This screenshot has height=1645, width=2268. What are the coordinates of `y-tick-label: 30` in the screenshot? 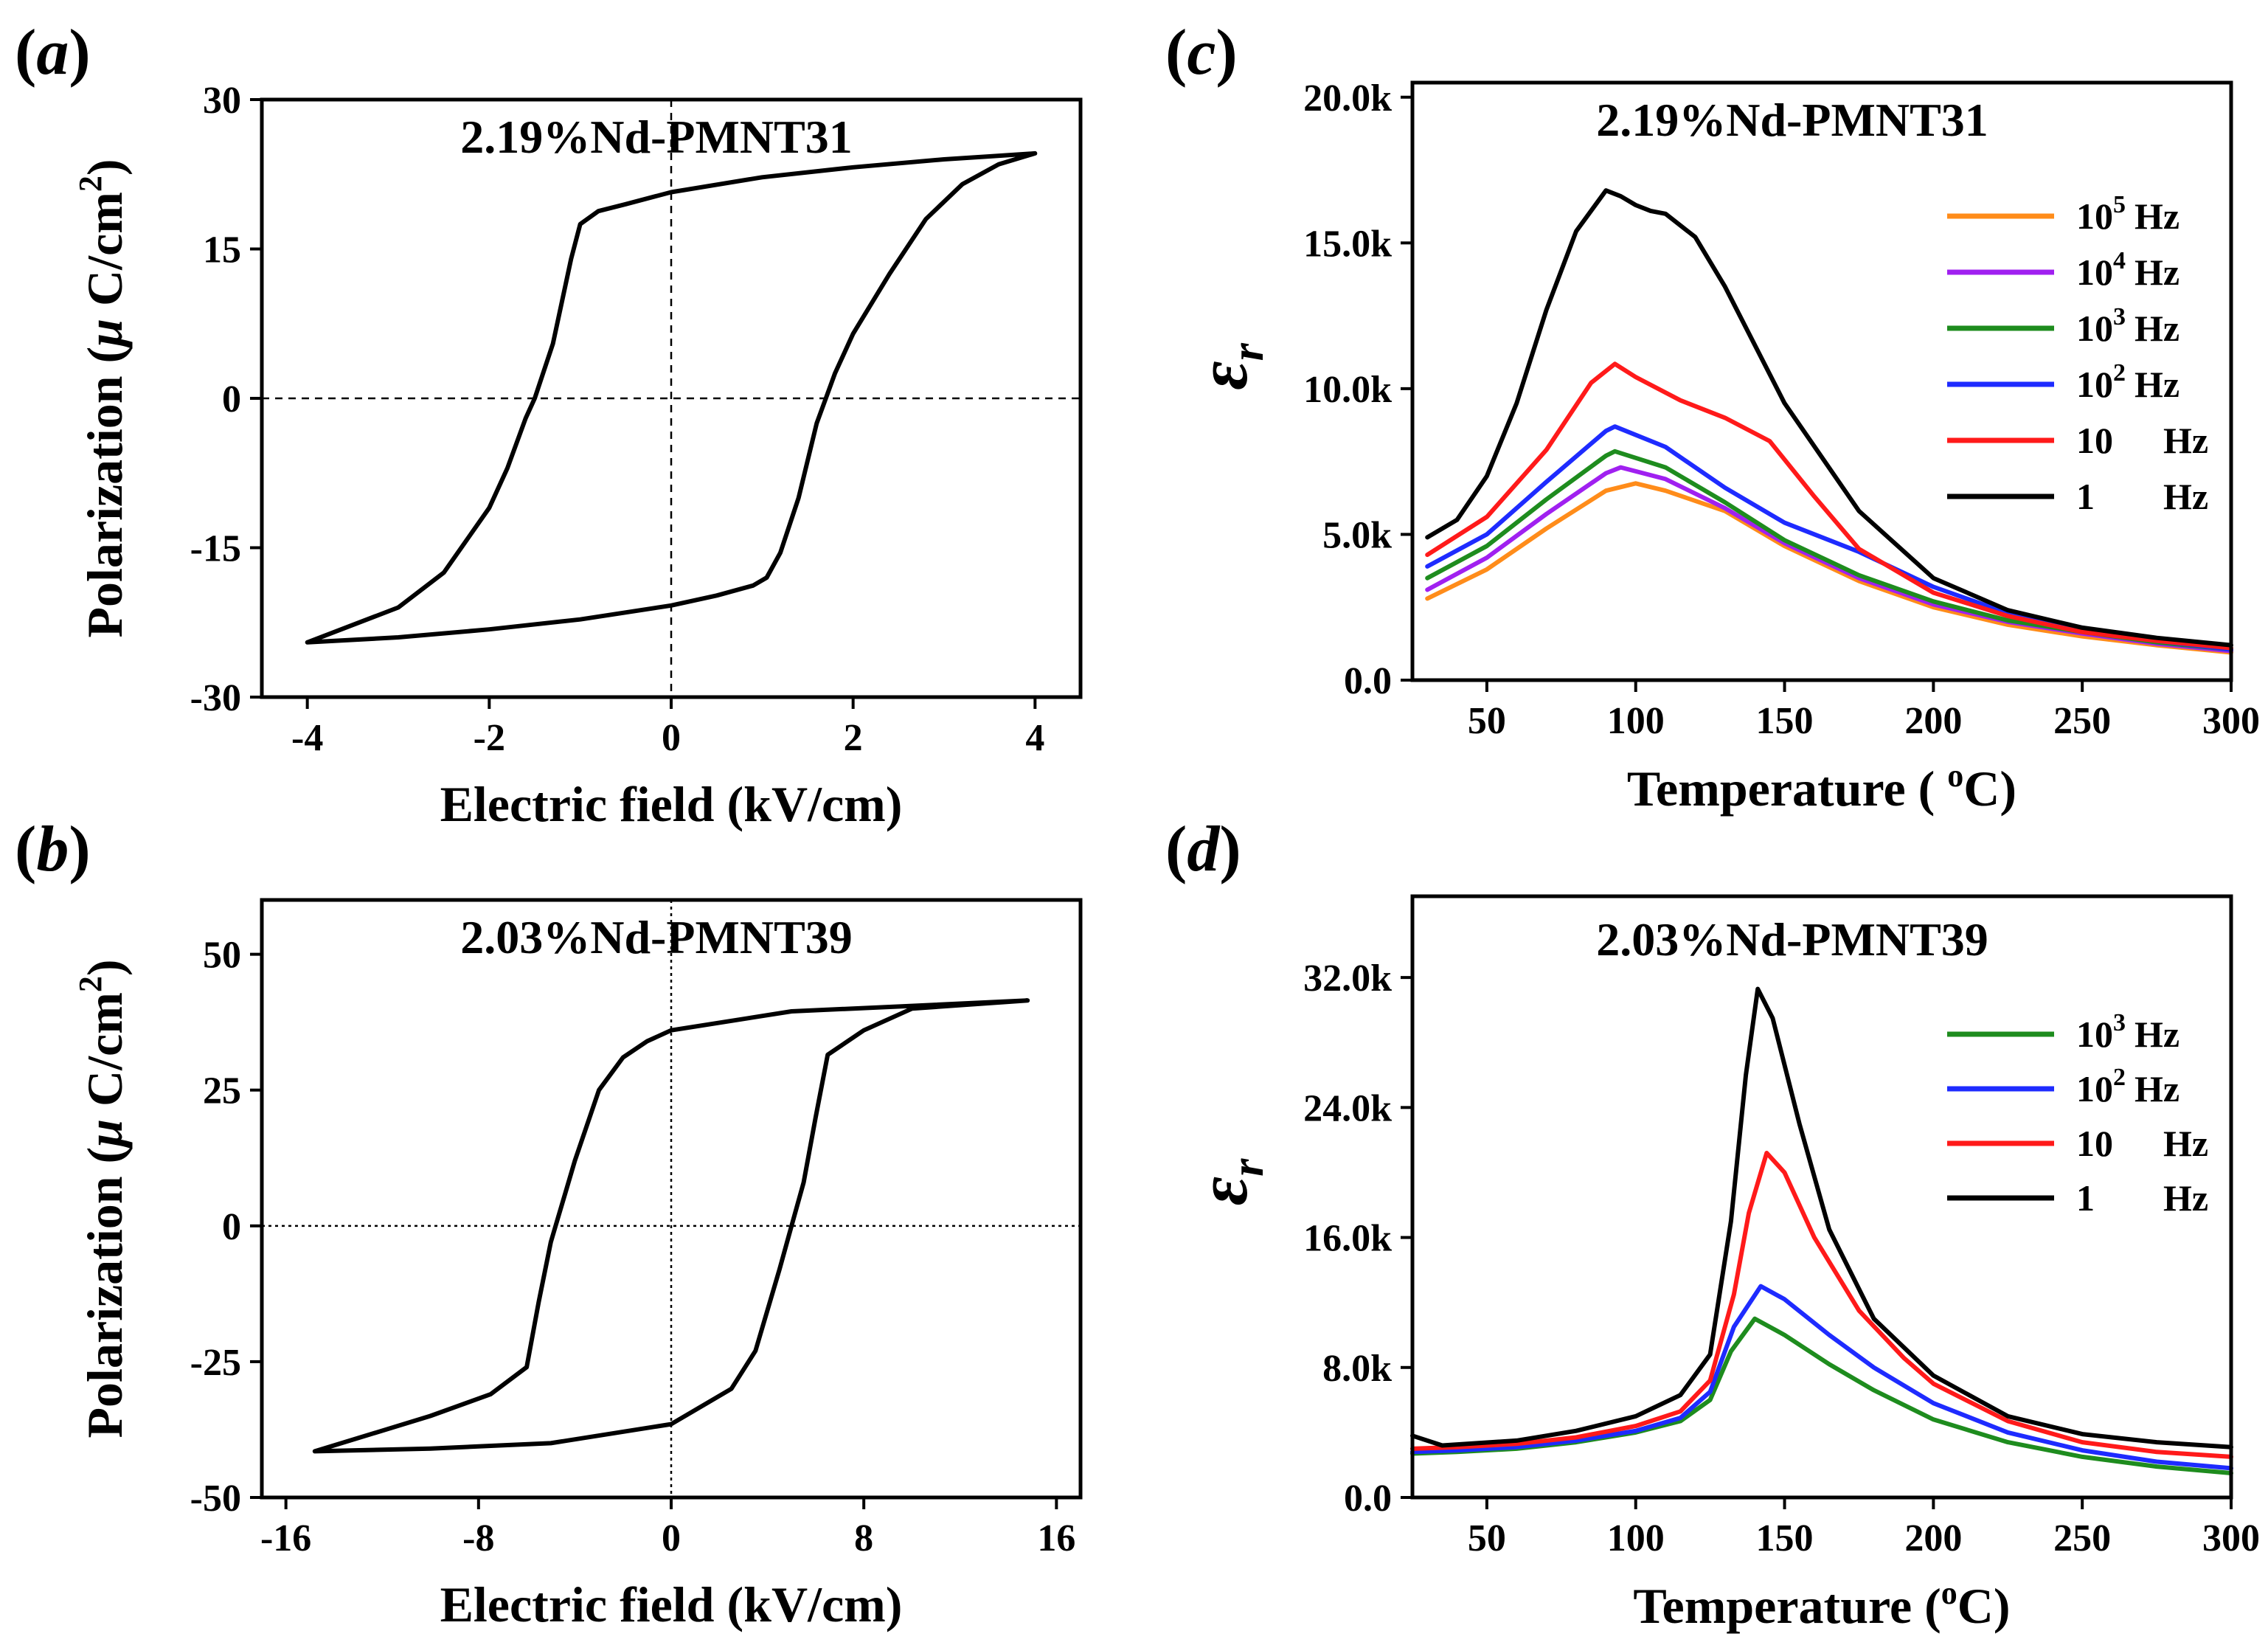 It's located at (222, 101).